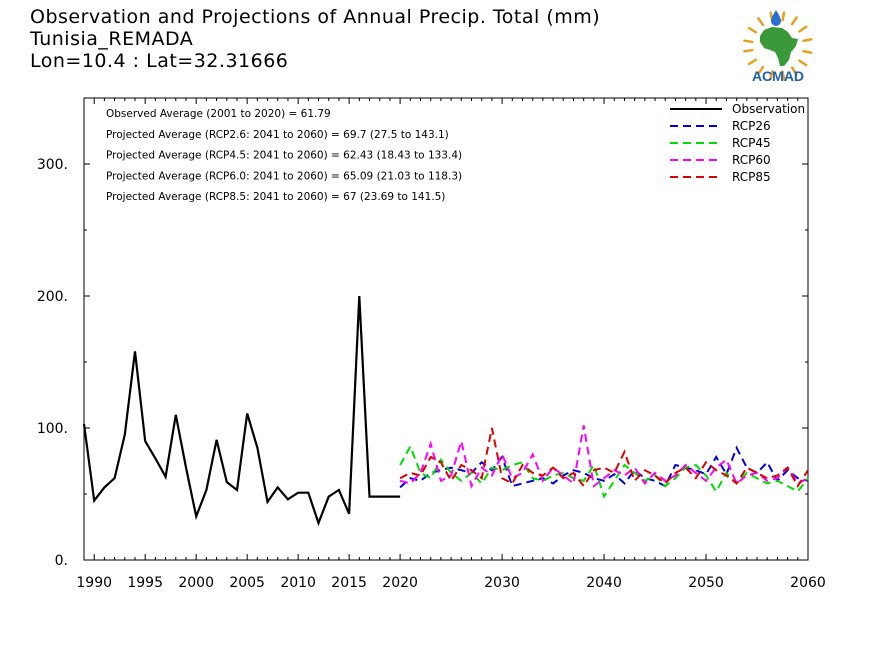 The height and width of the screenshot is (659, 879). I want to click on logo-text: ACMAD, so click(778, 76).